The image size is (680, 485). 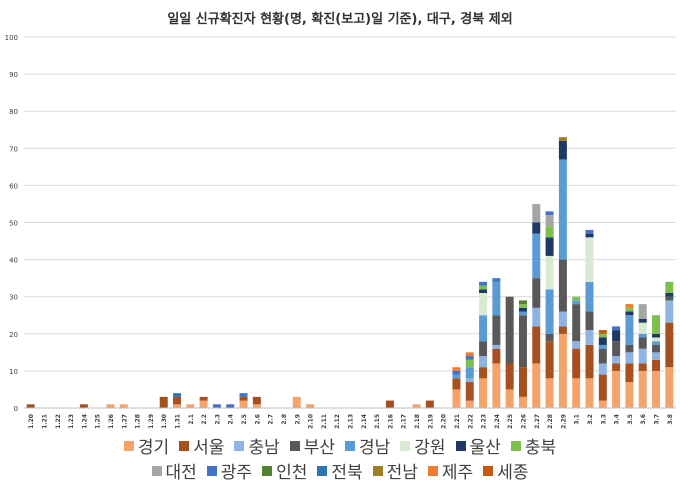 I want to click on x-tick-label: 3.6, so click(x=643, y=419).